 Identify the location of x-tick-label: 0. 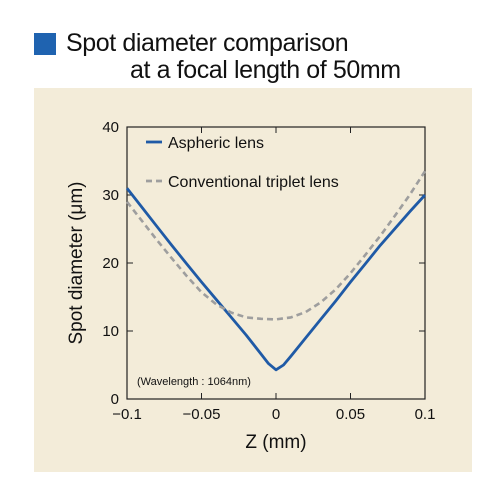
(276, 414).